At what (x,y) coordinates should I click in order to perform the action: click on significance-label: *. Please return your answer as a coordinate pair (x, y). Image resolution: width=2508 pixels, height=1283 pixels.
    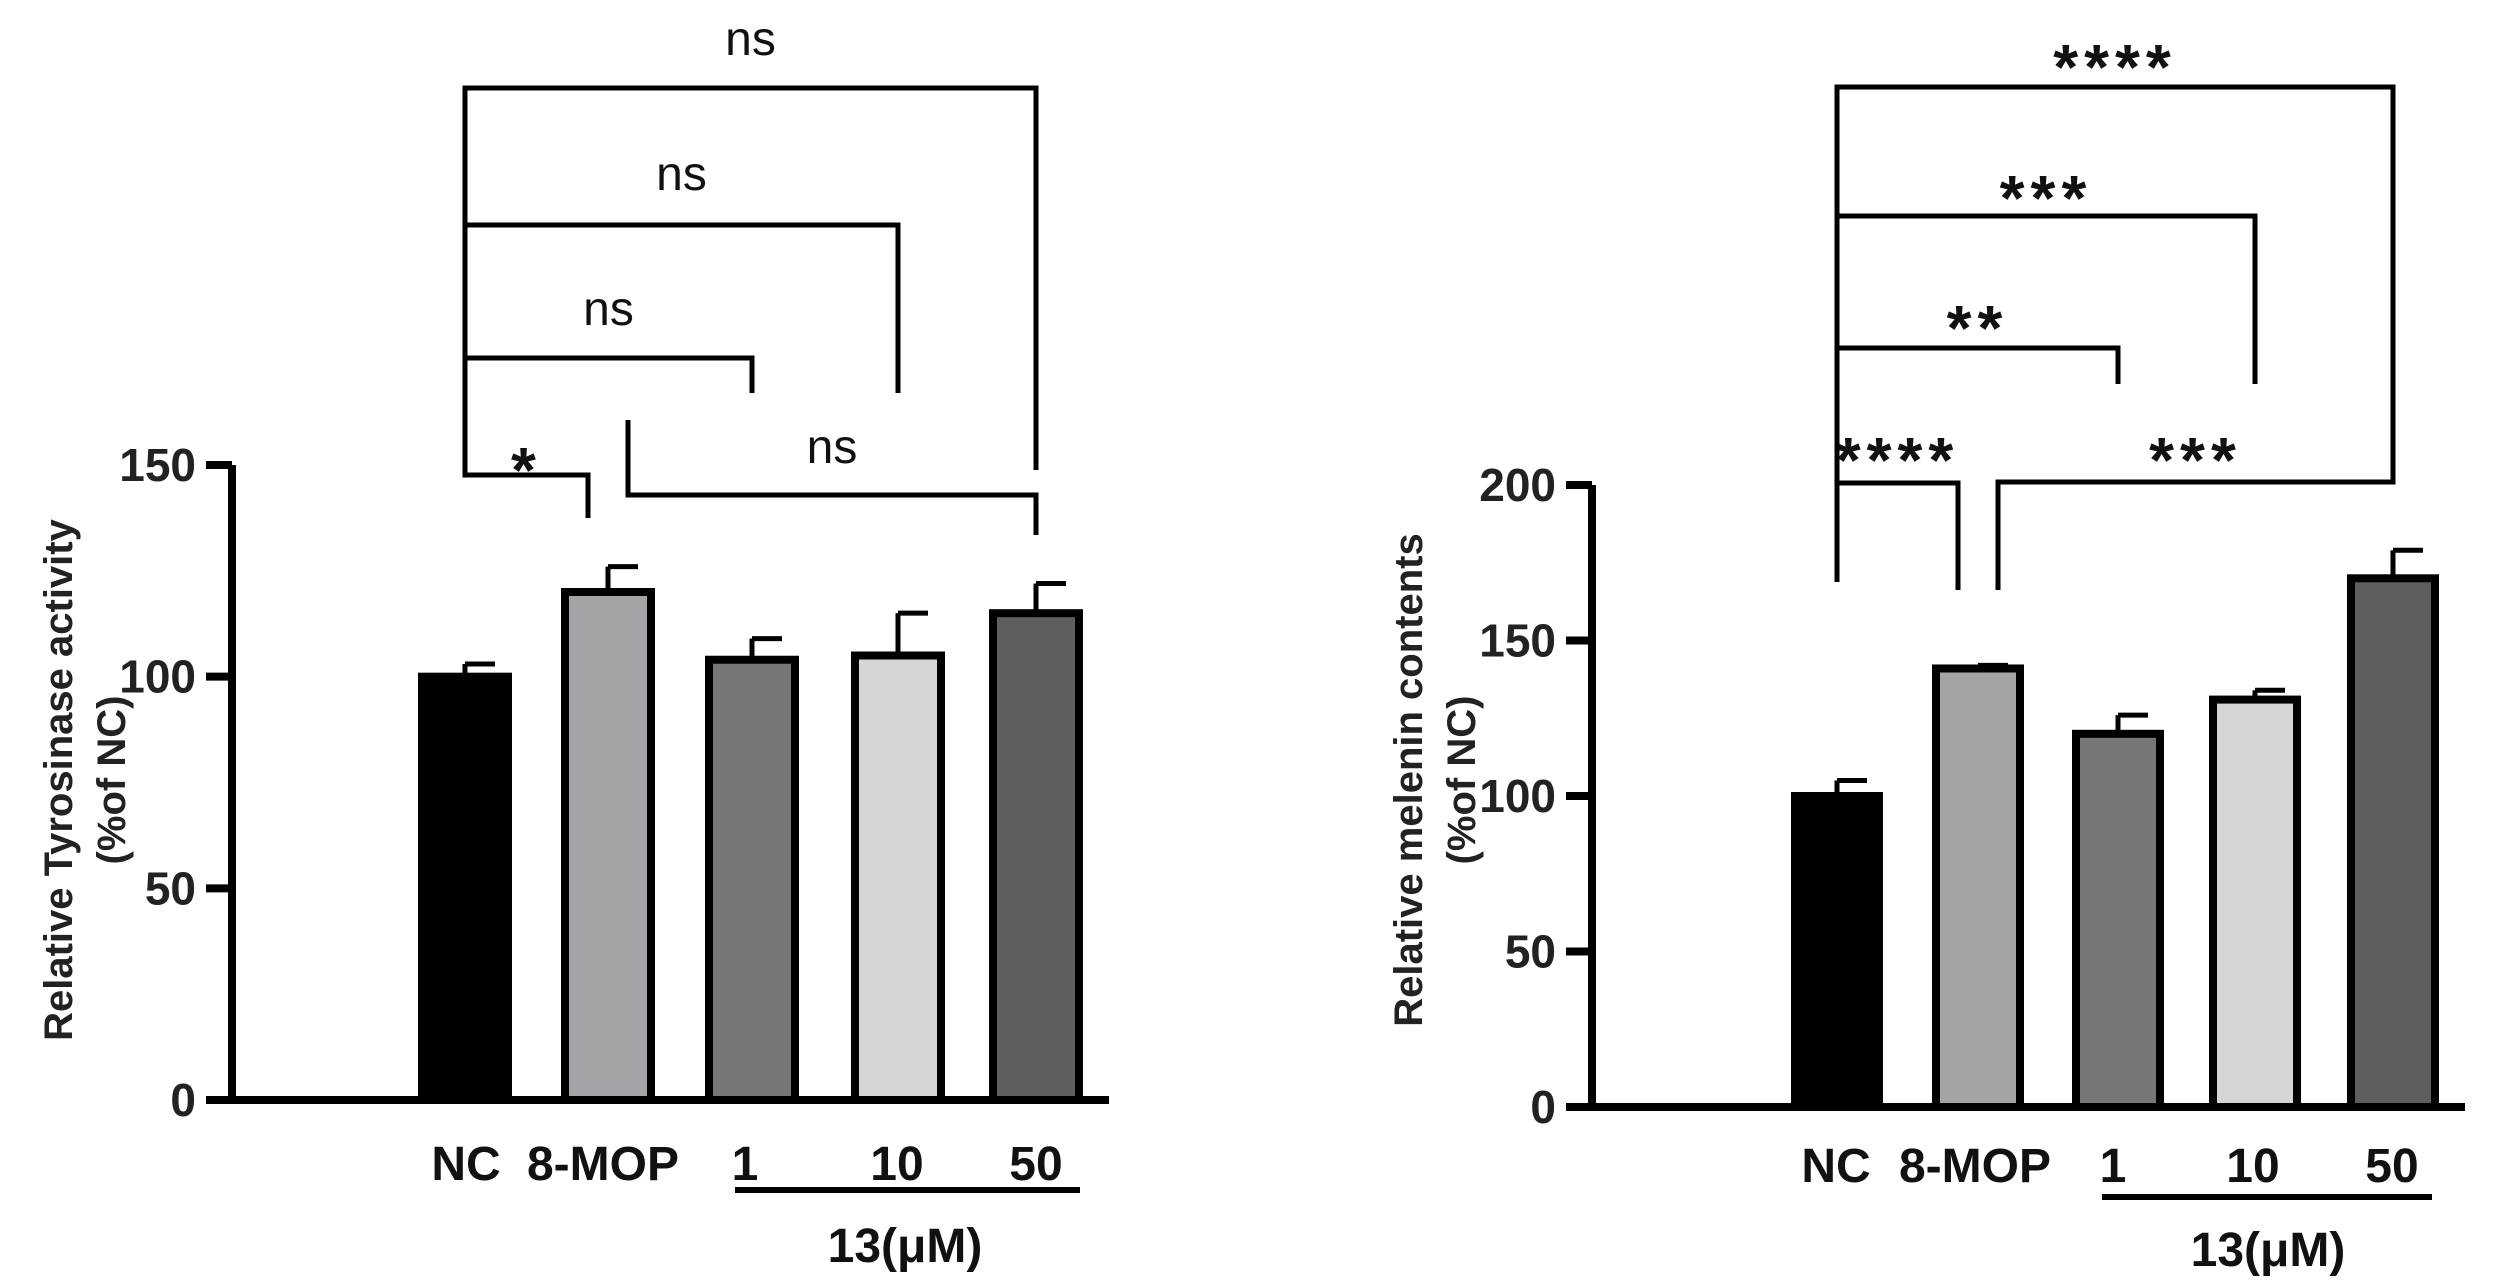
    Looking at the image, I should click on (526, 470).